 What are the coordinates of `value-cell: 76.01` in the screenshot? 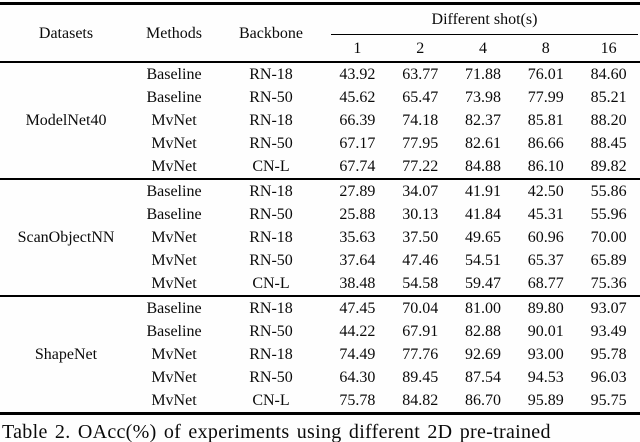 It's located at (545, 74).